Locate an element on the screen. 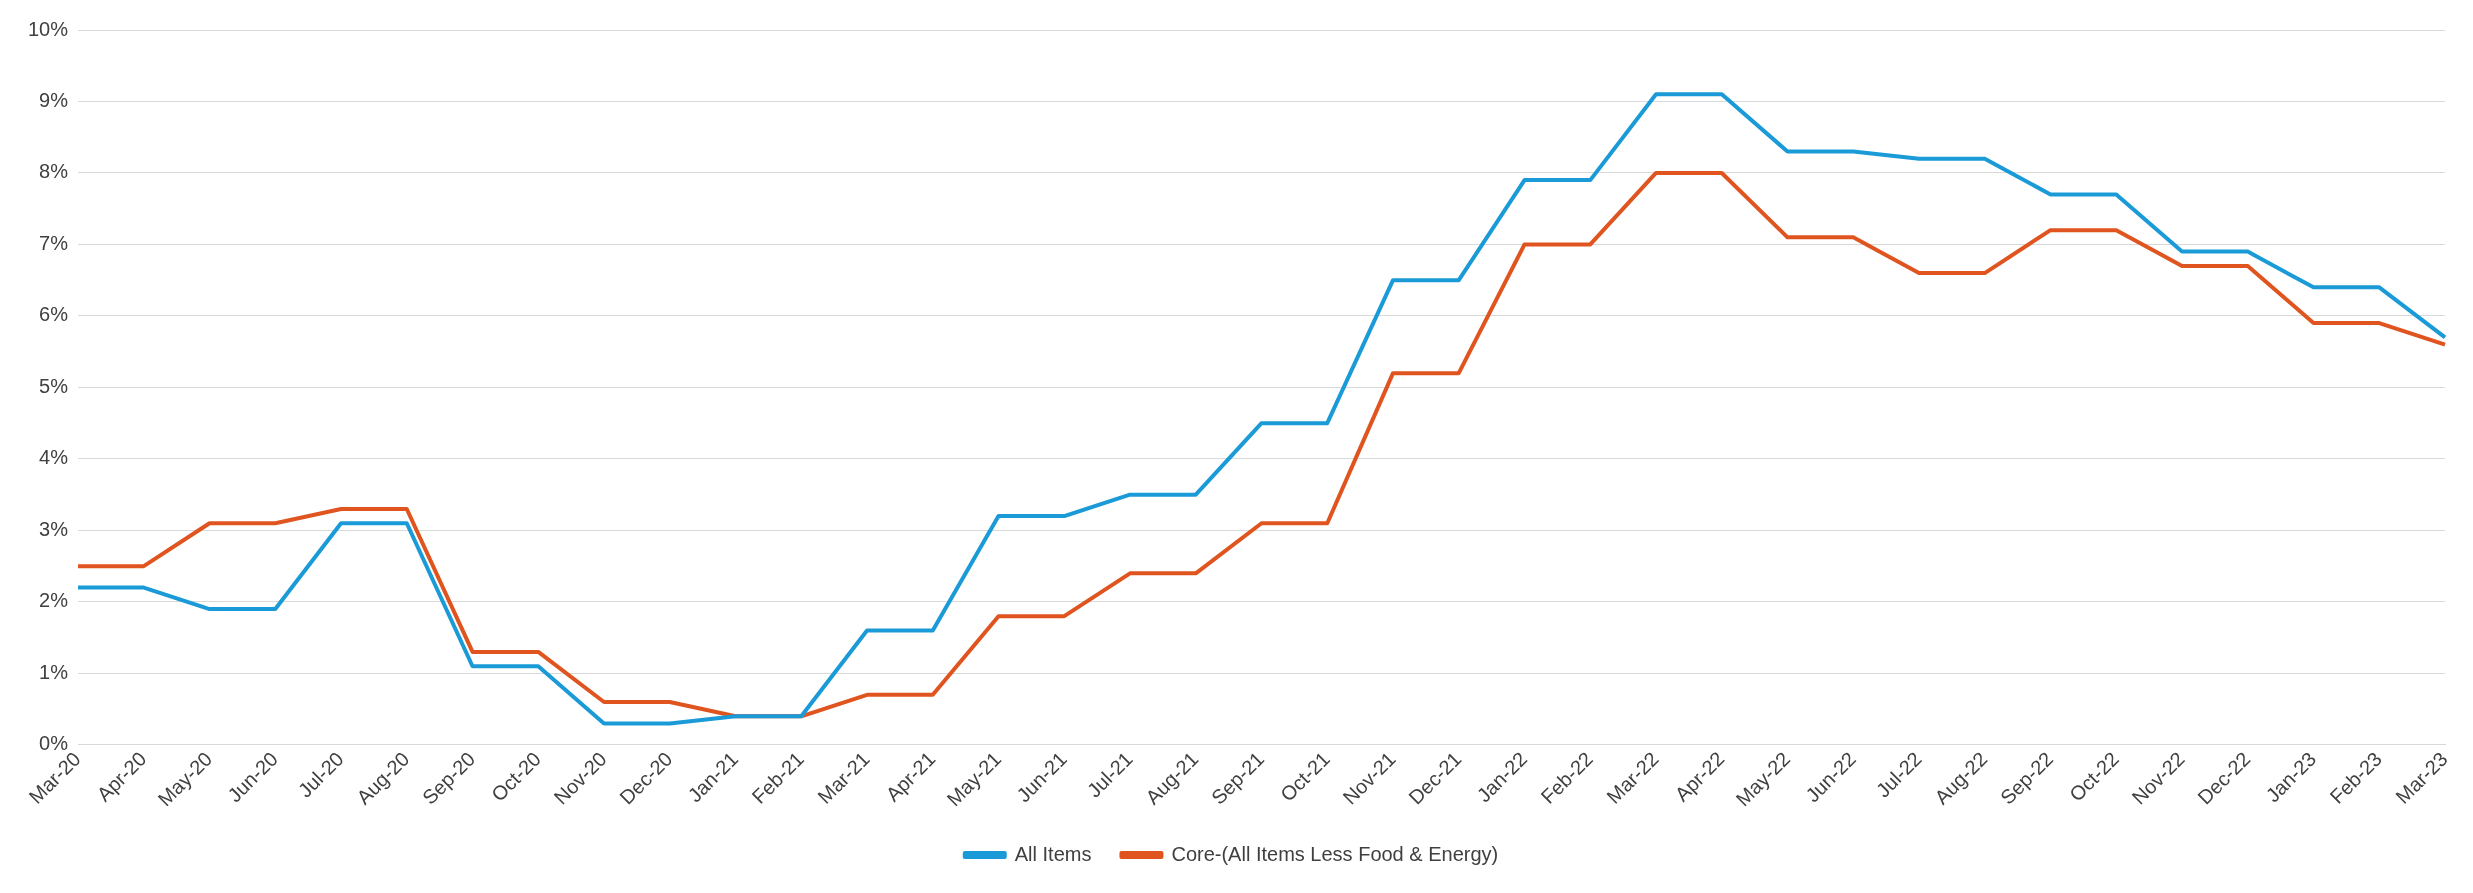 This screenshot has width=2473, height=893. legend-label: All Items is located at coordinates (1053, 853).